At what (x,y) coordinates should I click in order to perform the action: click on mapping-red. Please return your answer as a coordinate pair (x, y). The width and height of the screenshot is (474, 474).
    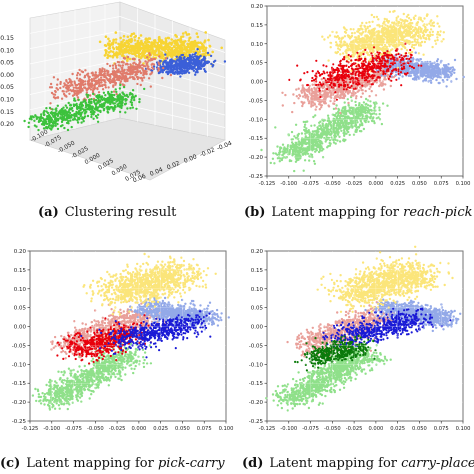
    Looking at the image, I should click on (355, 71).